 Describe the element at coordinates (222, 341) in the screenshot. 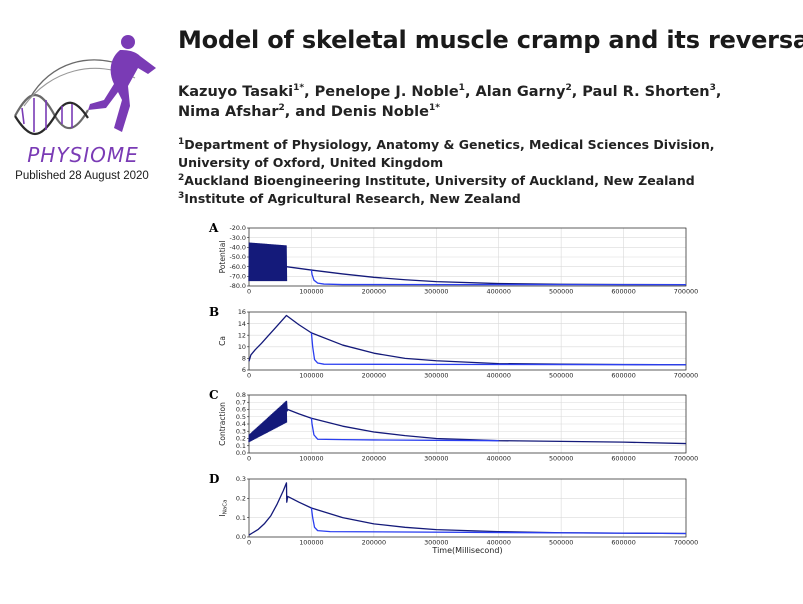

I see `y-axis-label: Ca` at that location.